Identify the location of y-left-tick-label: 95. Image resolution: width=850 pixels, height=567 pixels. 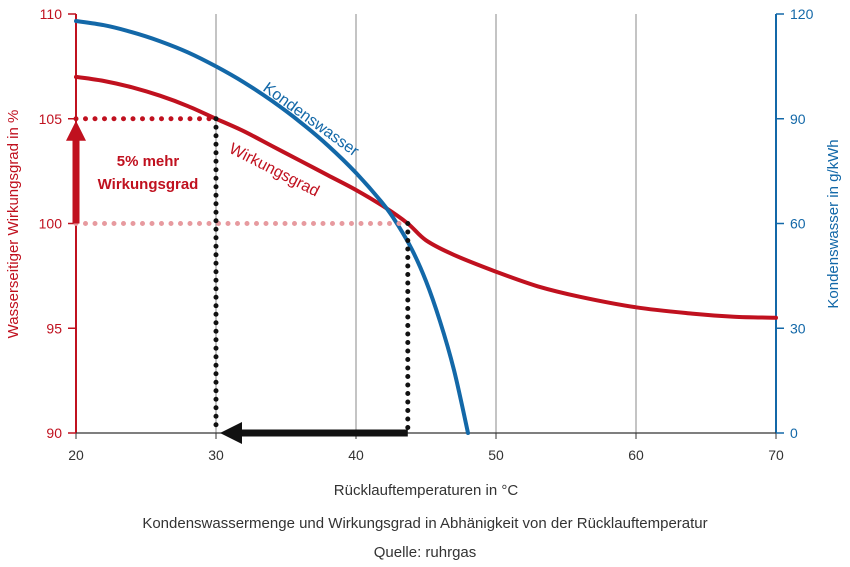
(54, 328).